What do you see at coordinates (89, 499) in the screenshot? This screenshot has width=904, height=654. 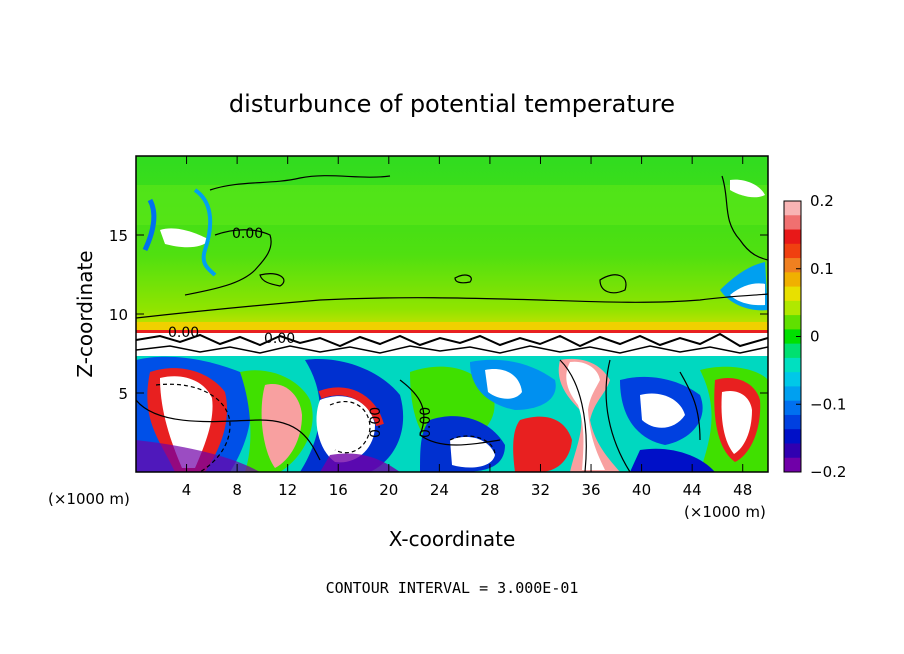 I see `x-unit-label: (×1000 m)` at bounding box center [89, 499].